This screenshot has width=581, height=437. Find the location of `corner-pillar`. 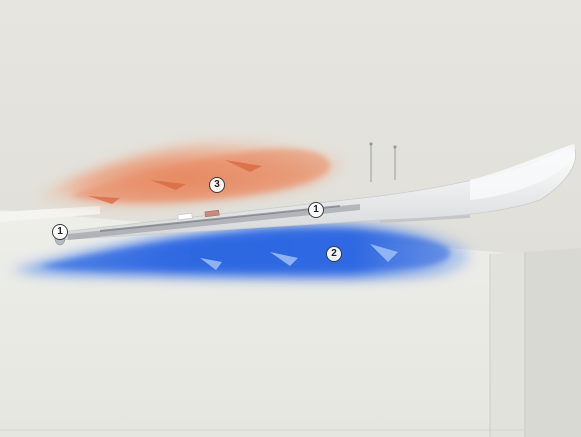

corner-pillar is located at coordinates (507, 344).